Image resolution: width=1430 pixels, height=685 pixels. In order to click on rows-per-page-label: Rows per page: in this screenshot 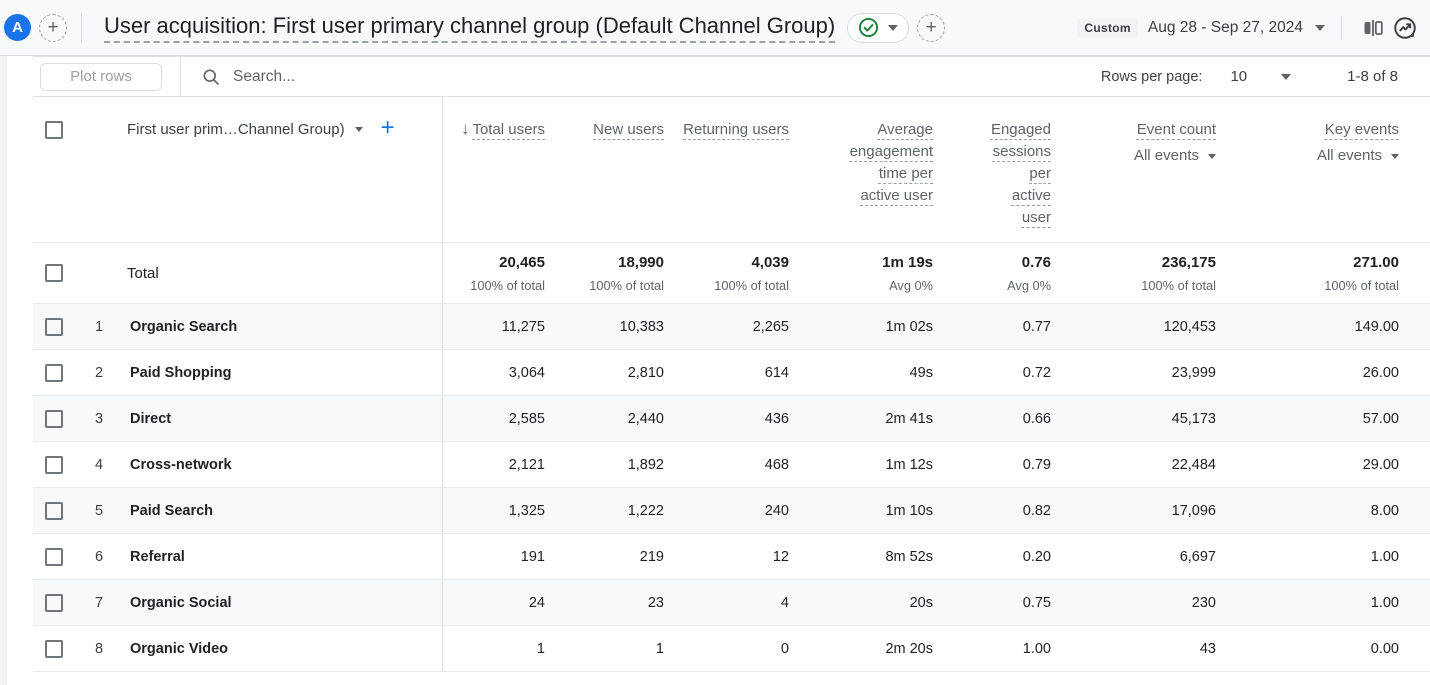, I will do `click(1151, 76)`.